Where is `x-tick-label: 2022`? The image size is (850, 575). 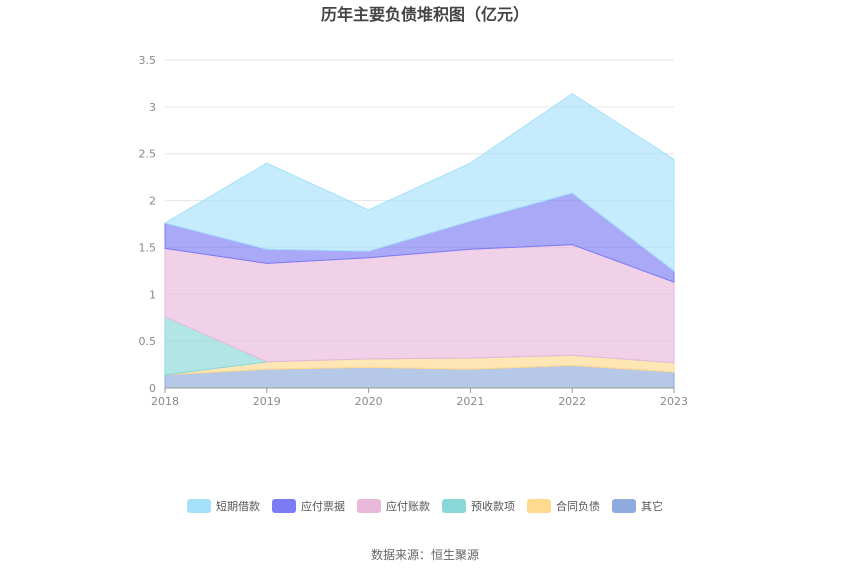 x-tick-label: 2022 is located at coordinates (572, 401).